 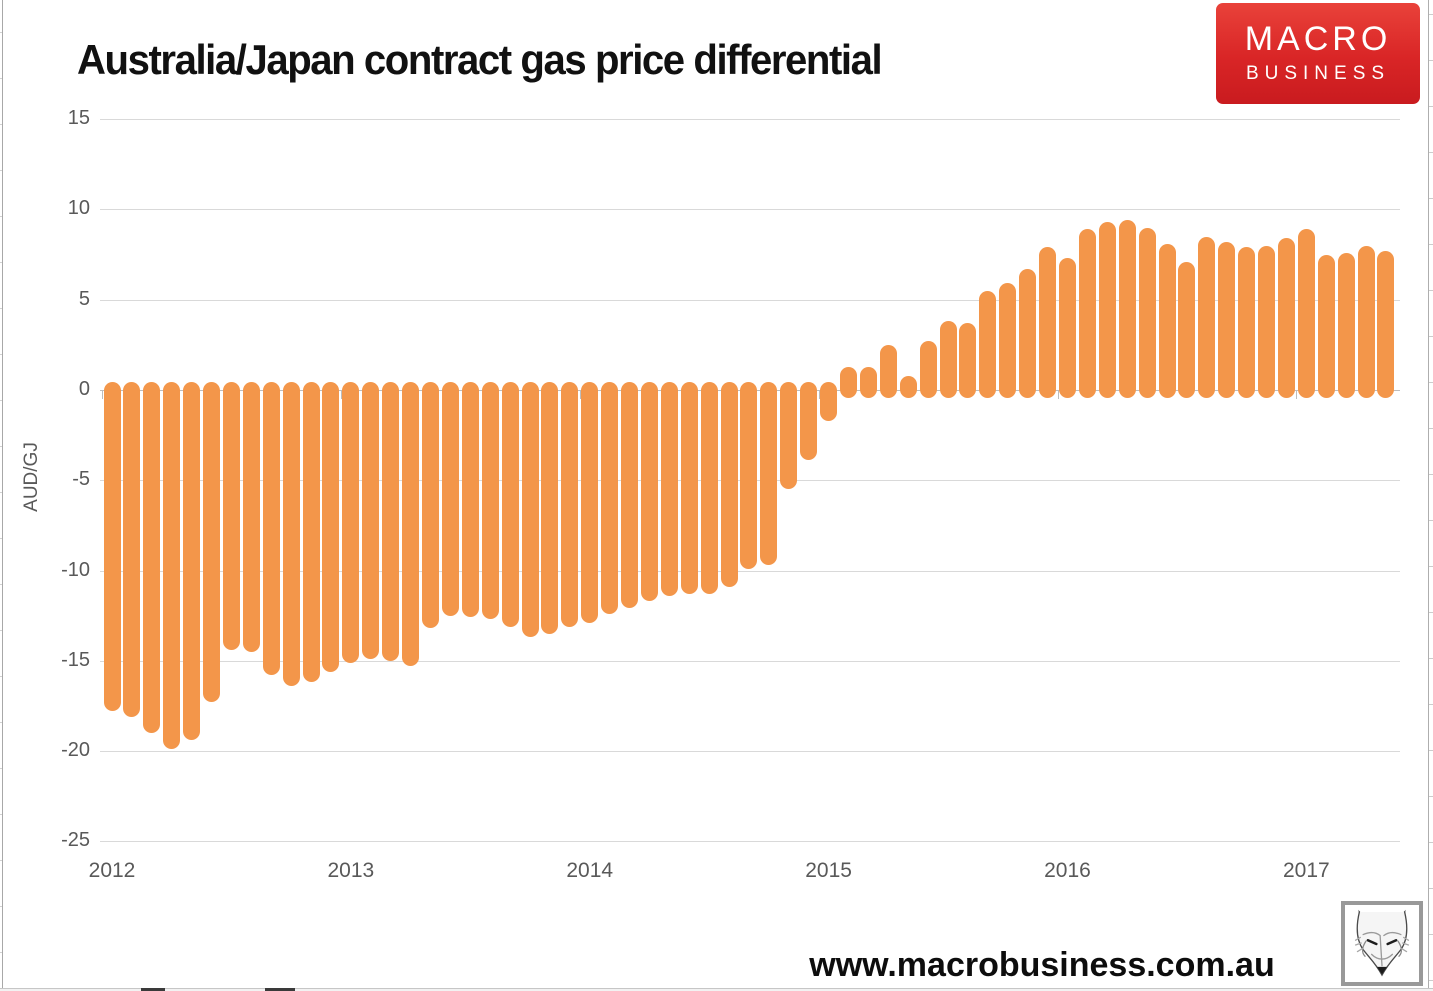 I want to click on y-tick-label: 0, so click(x=84, y=389).